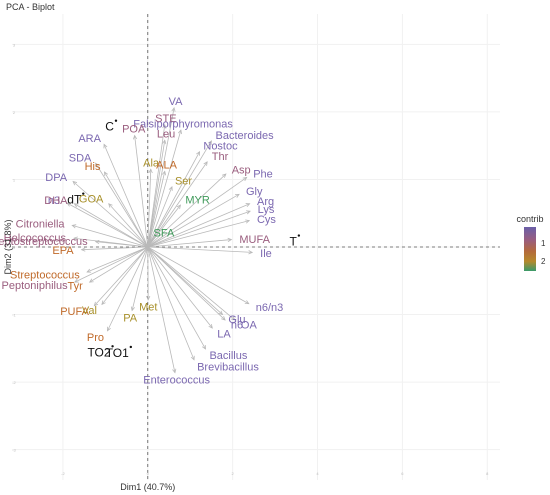 This screenshot has height=495, width=550. I want to click on individual-label: T, so click(294, 242).